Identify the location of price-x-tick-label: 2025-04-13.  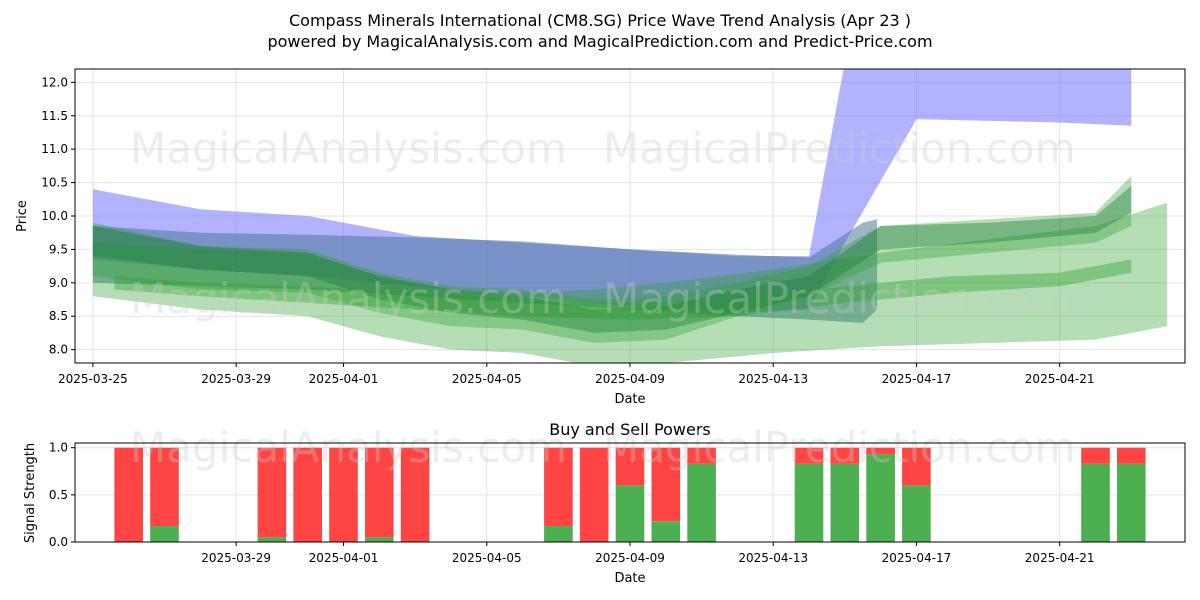
(773, 379).